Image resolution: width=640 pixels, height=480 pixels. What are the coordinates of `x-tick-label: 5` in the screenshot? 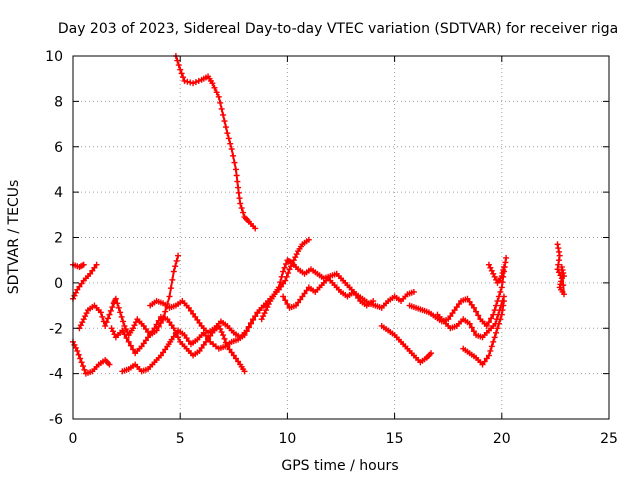 It's located at (180, 439).